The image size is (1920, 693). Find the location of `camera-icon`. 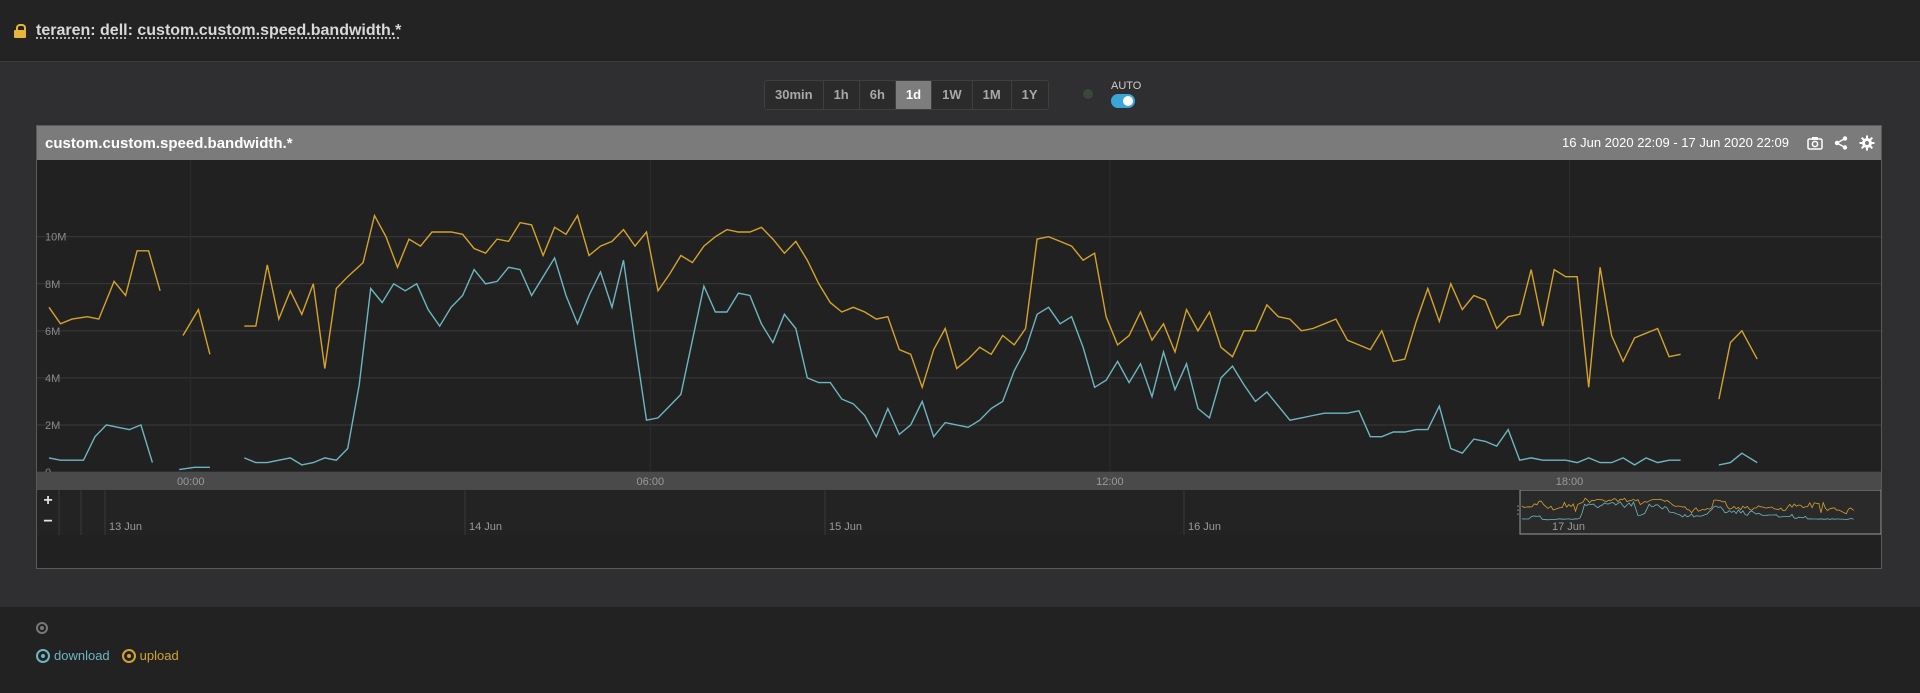

camera-icon is located at coordinates (1815, 143).